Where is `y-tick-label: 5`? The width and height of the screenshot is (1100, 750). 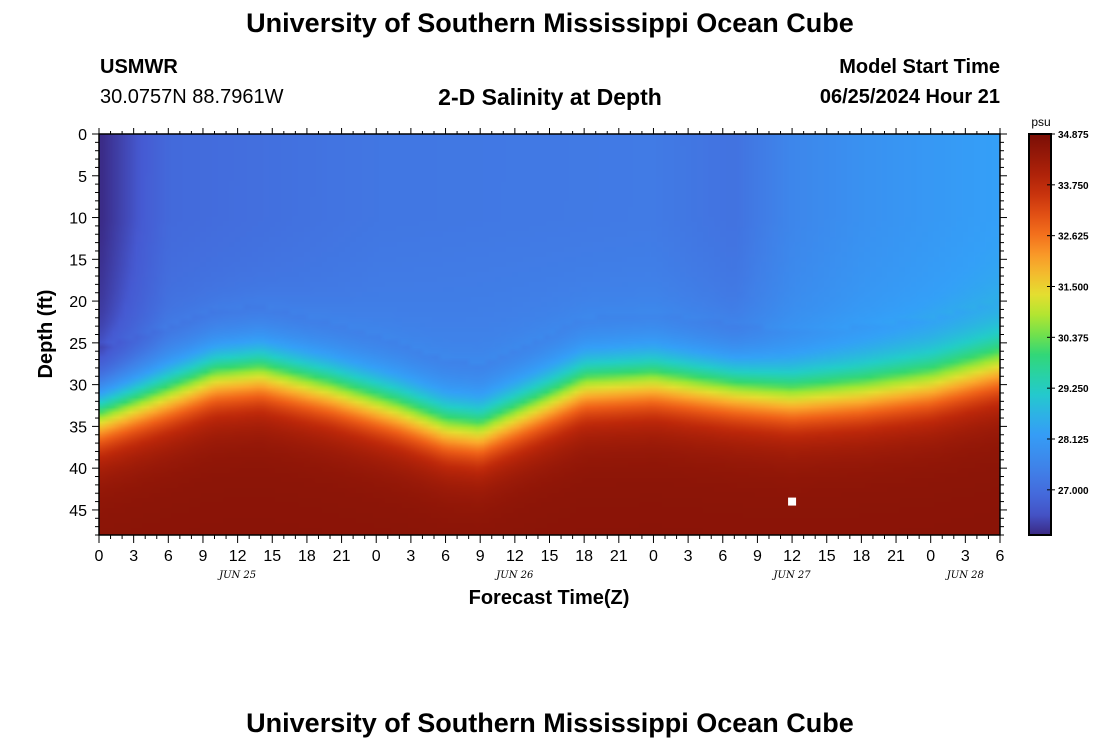 y-tick-label: 5 is located at coordinates (82, 177).